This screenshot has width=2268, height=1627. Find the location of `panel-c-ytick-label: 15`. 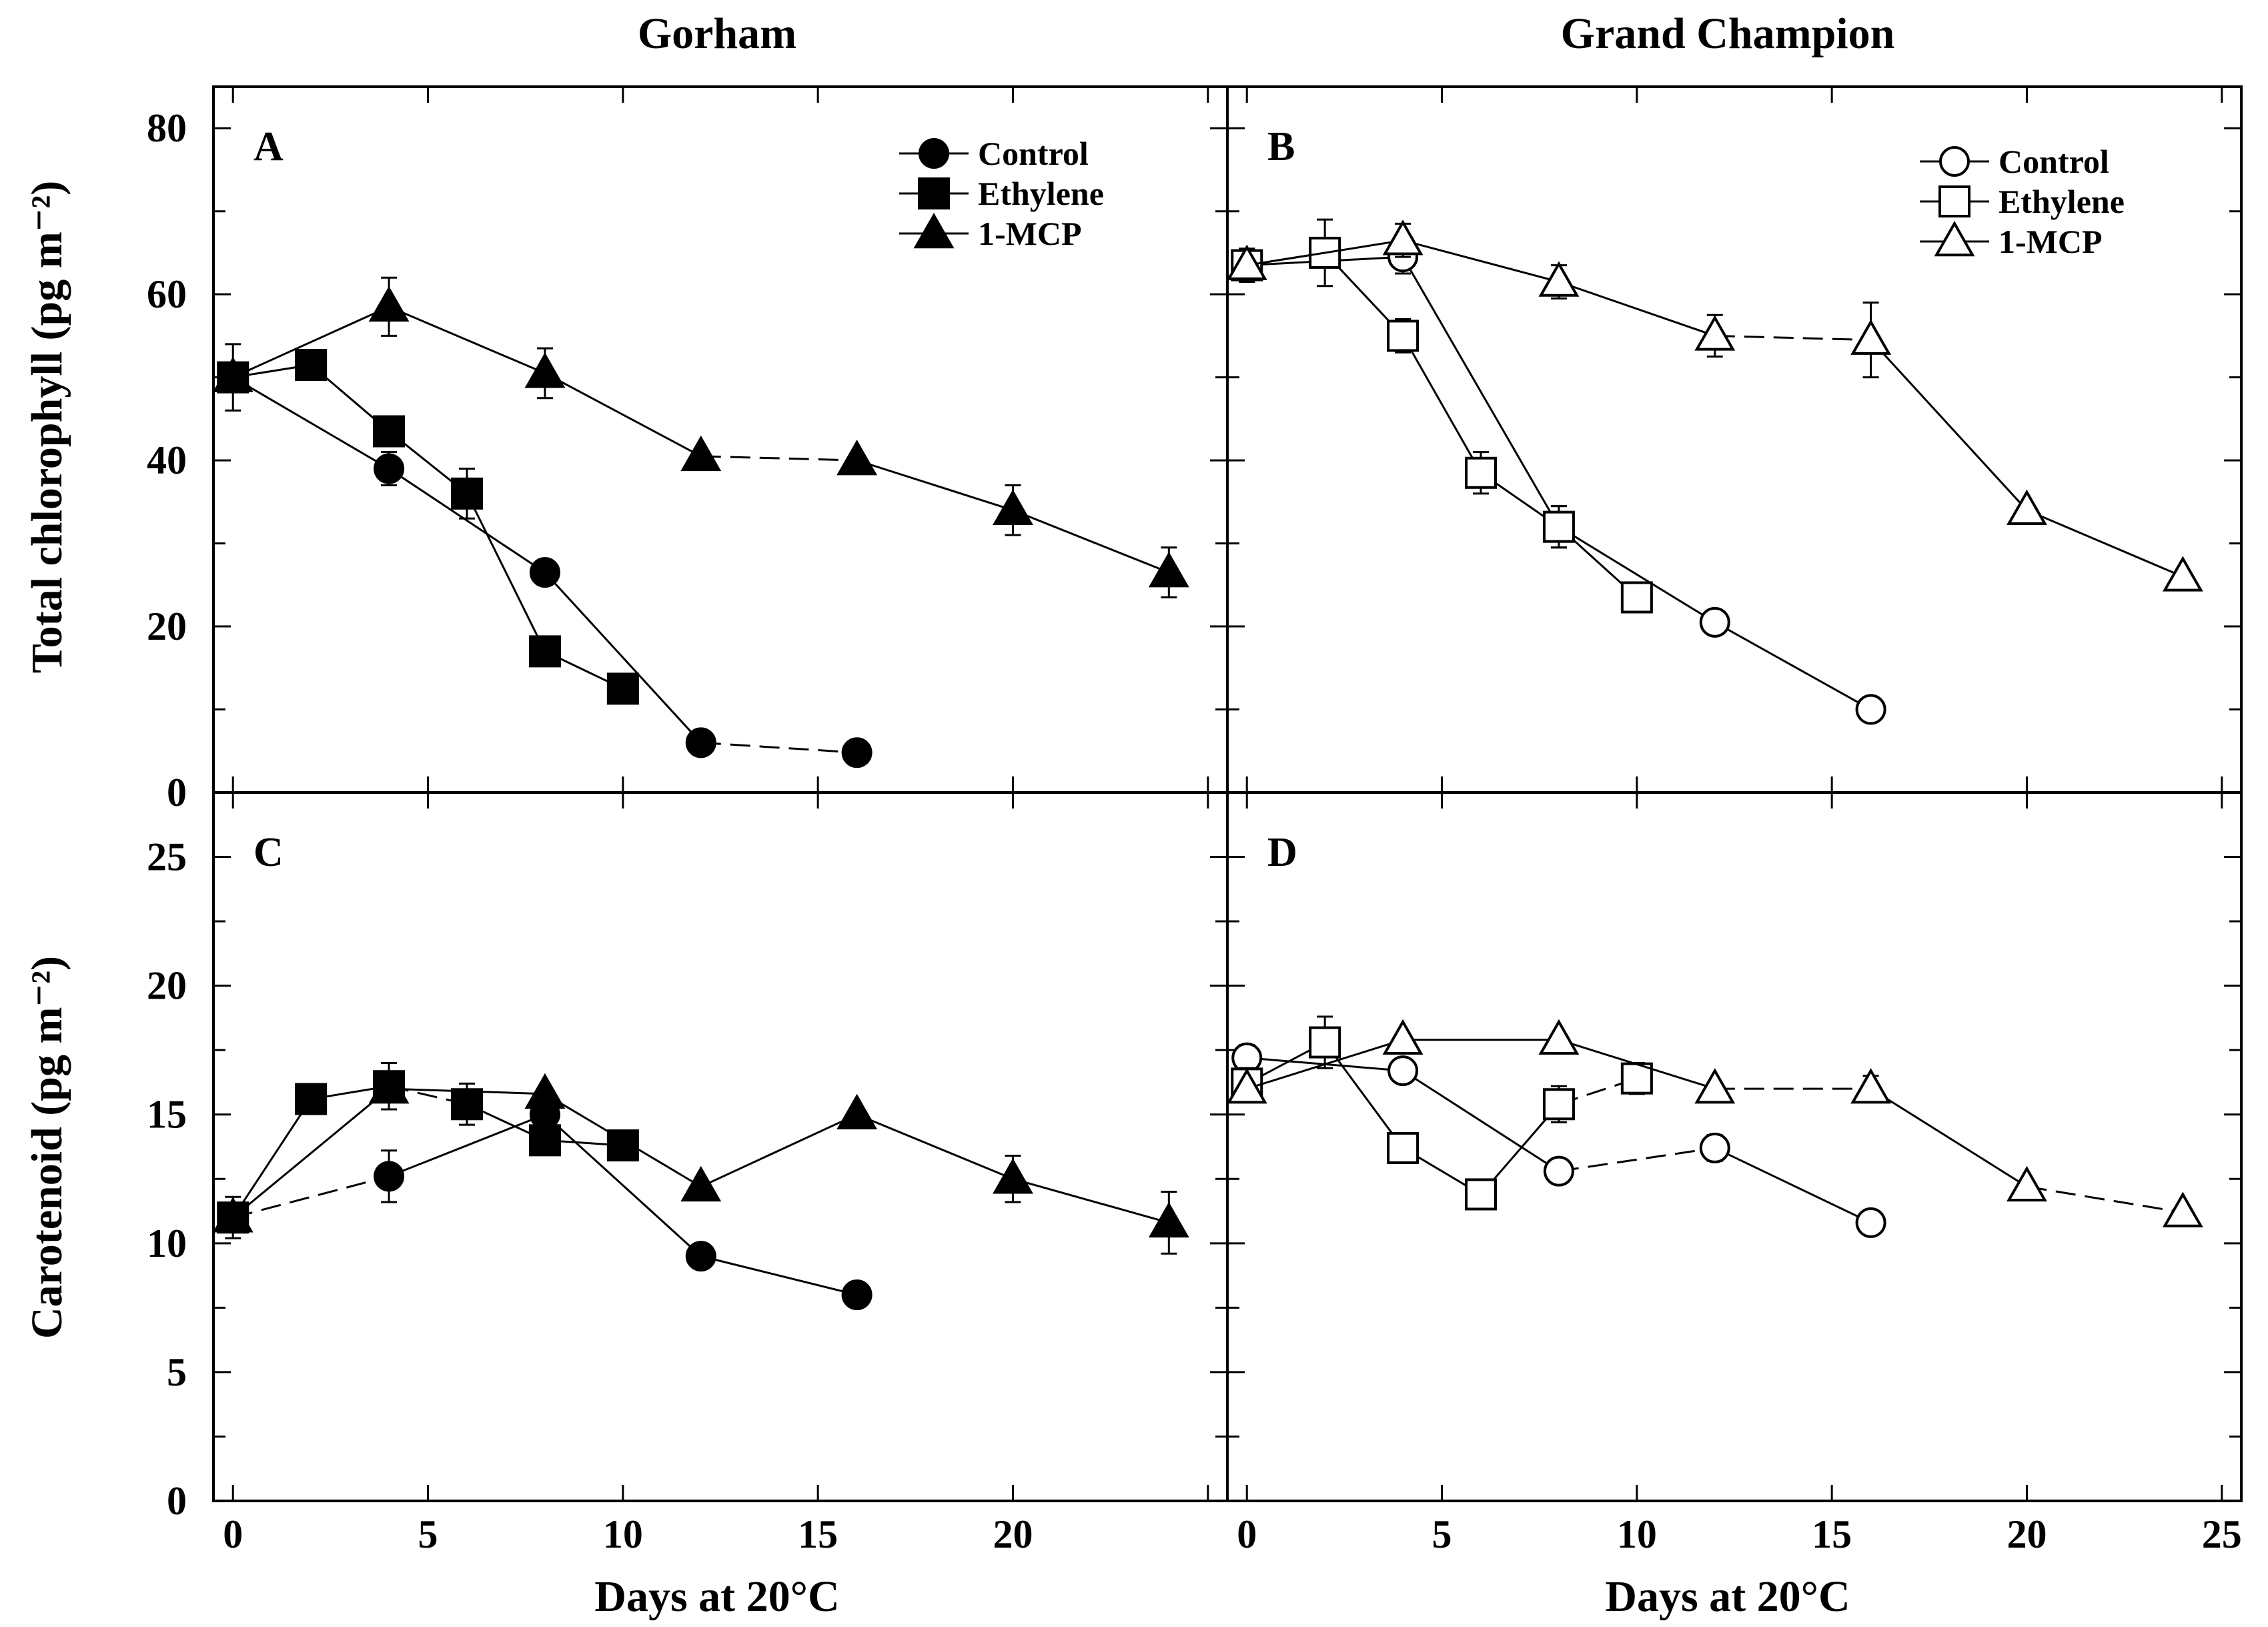

panel-c-ytick-label: 15 is located at coordinates (167, 1115).